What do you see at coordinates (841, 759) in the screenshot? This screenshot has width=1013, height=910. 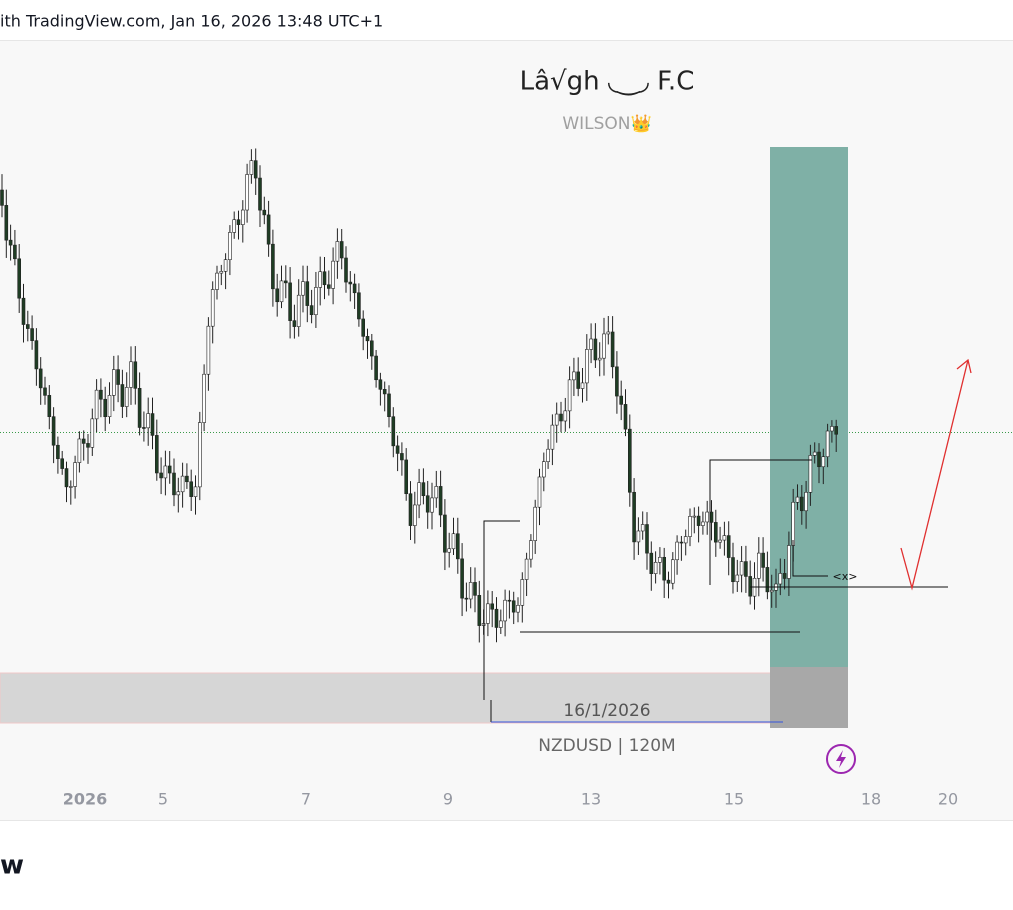 I see `lightning-icon` at bounding box center [841, 759].